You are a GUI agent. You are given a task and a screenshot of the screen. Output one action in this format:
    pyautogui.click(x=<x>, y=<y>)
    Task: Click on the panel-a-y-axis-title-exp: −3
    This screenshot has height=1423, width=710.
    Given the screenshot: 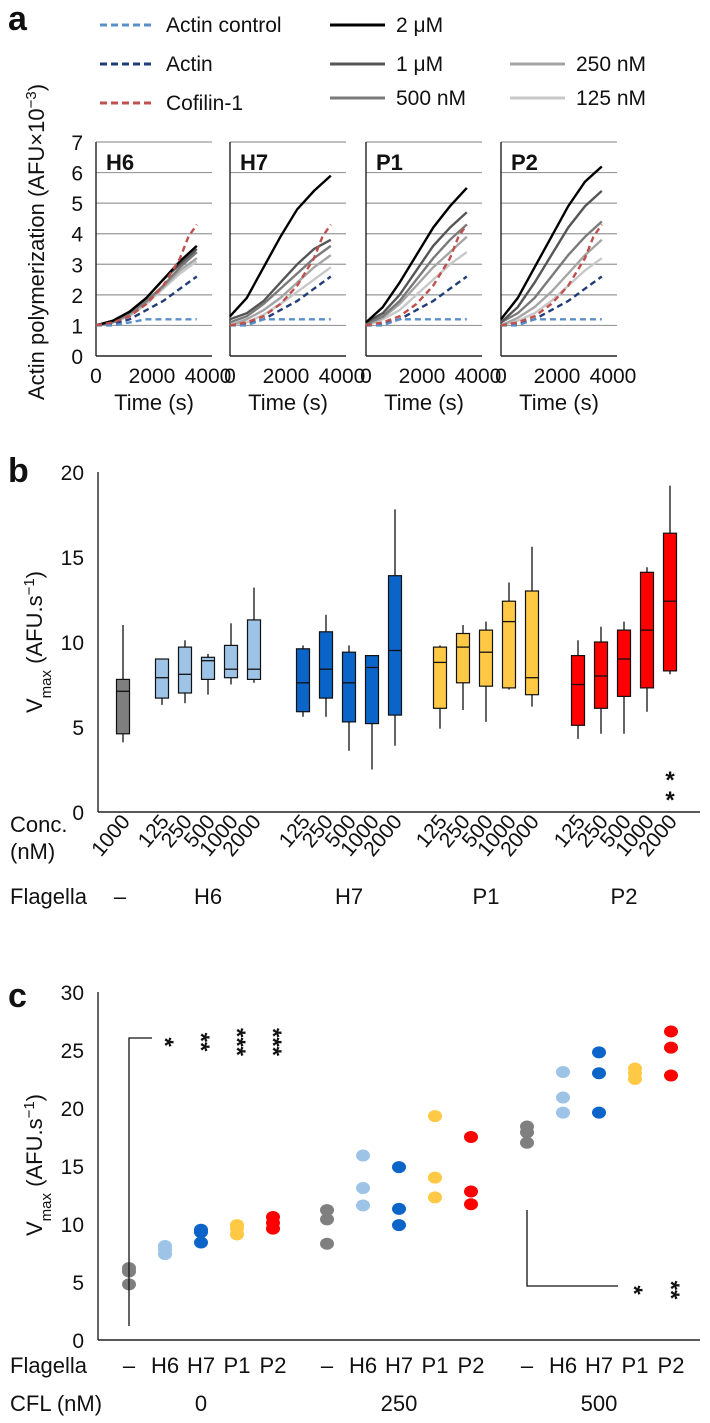 What is the action you would take?
    pyautogui.click(x=31, y=99)
    